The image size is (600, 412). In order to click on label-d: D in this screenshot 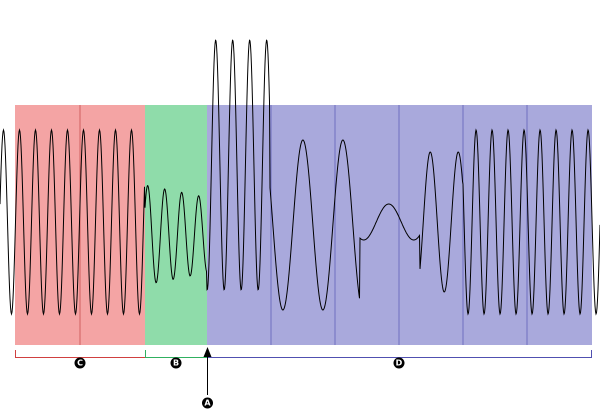, I will do `click(399, 363)`.